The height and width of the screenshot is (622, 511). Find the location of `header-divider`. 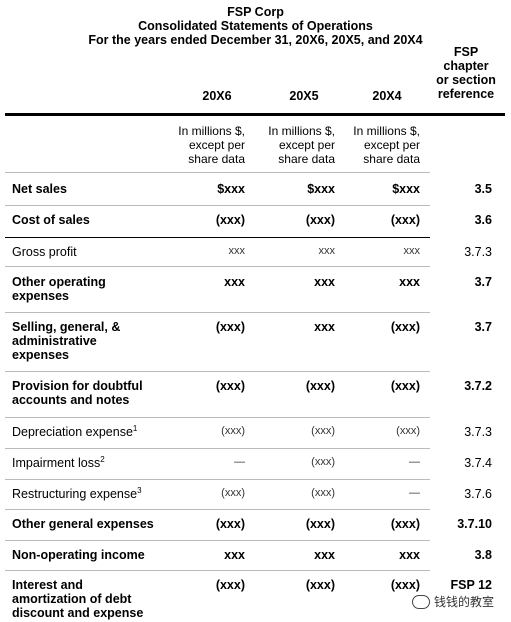

header-divider is located at coordinates (255, 114).